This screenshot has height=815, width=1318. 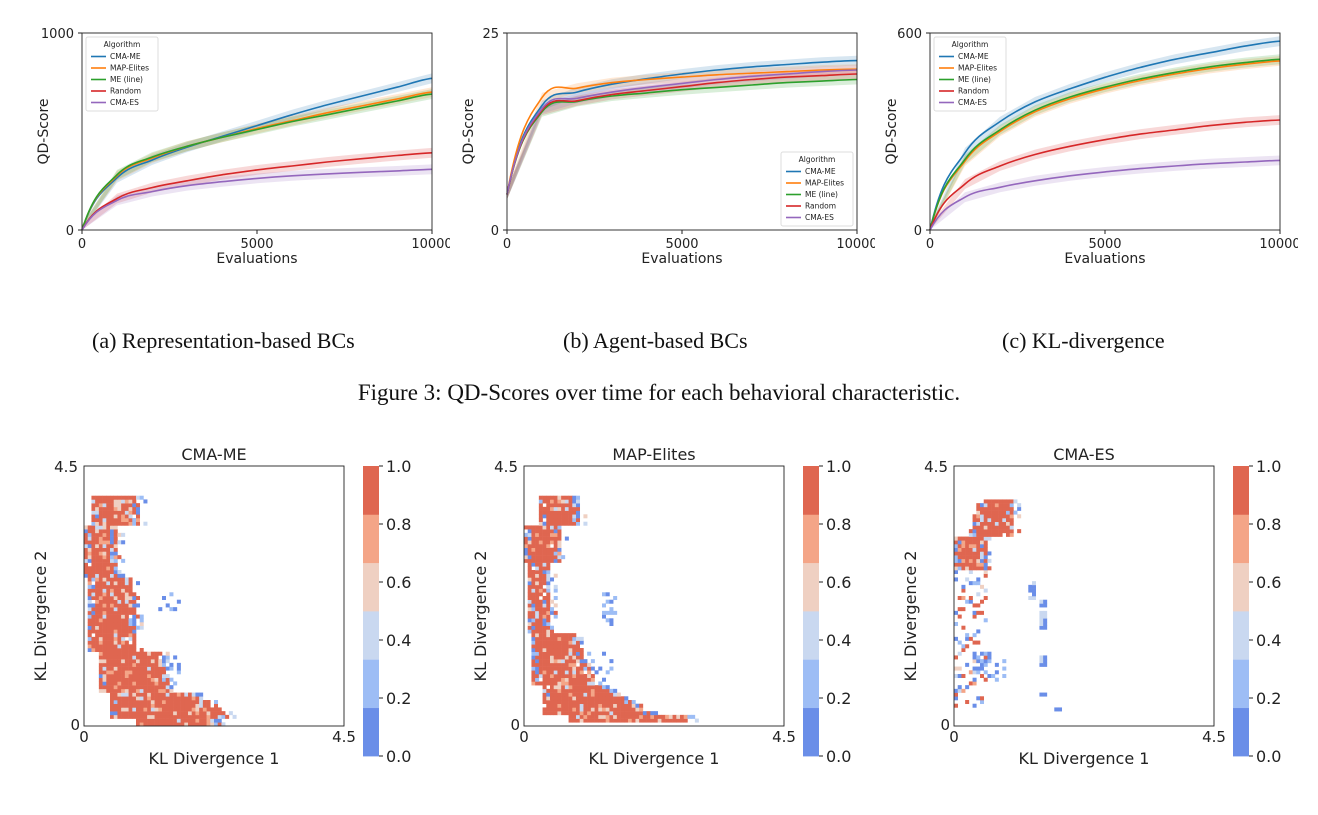 What do you see at coordinates (125, 56) in the screenshot?
I see `legend-entry-cma-me: CMA-ME` at bounding box center [125, 56].